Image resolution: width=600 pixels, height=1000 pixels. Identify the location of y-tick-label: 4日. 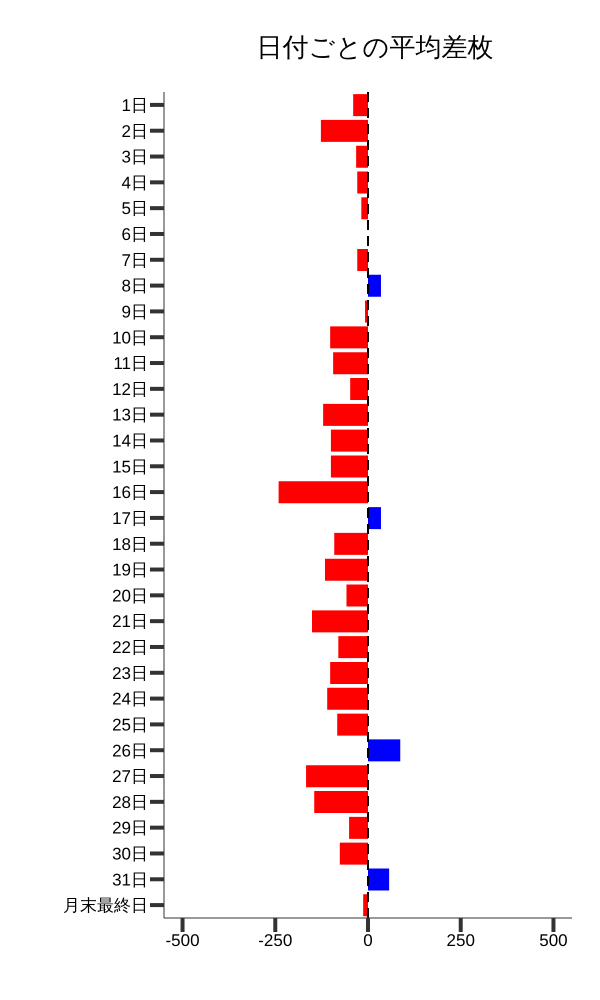
(135, 182).